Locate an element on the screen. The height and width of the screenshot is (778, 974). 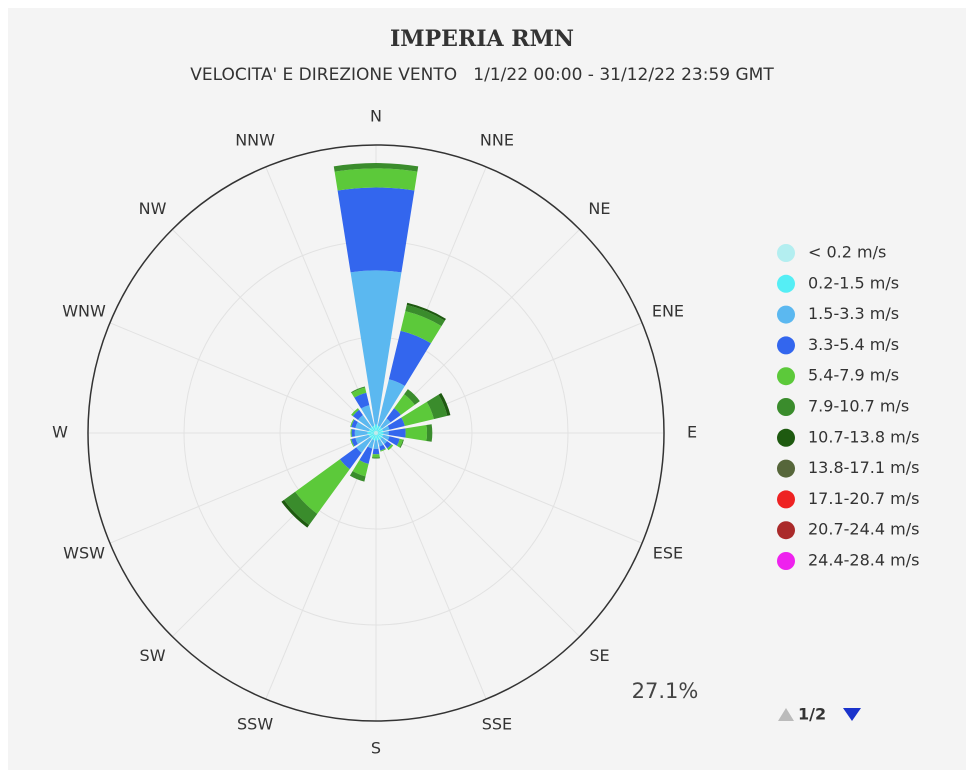
legend-label: < 0.2 m/s is located at coordinates (847, 252).